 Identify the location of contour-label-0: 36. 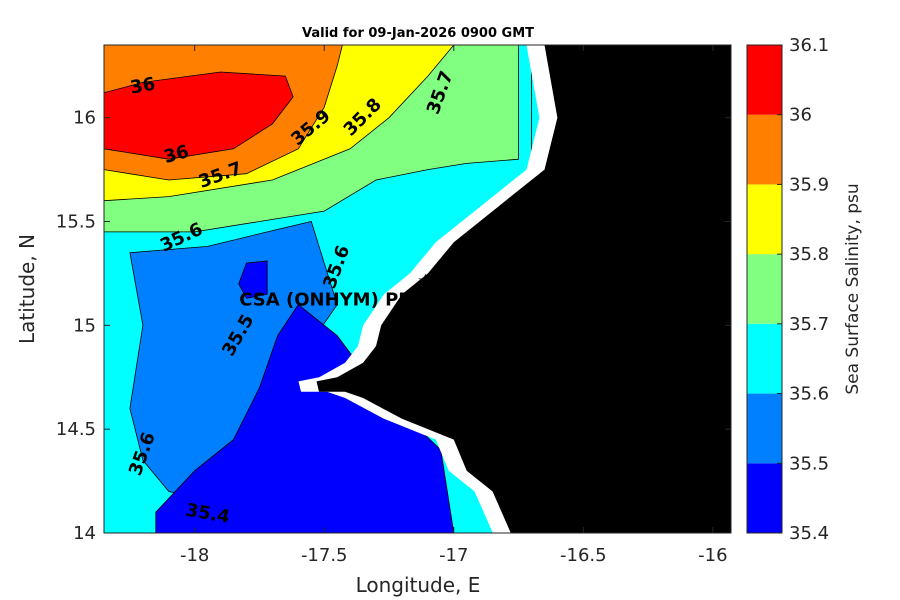
(143, 86).